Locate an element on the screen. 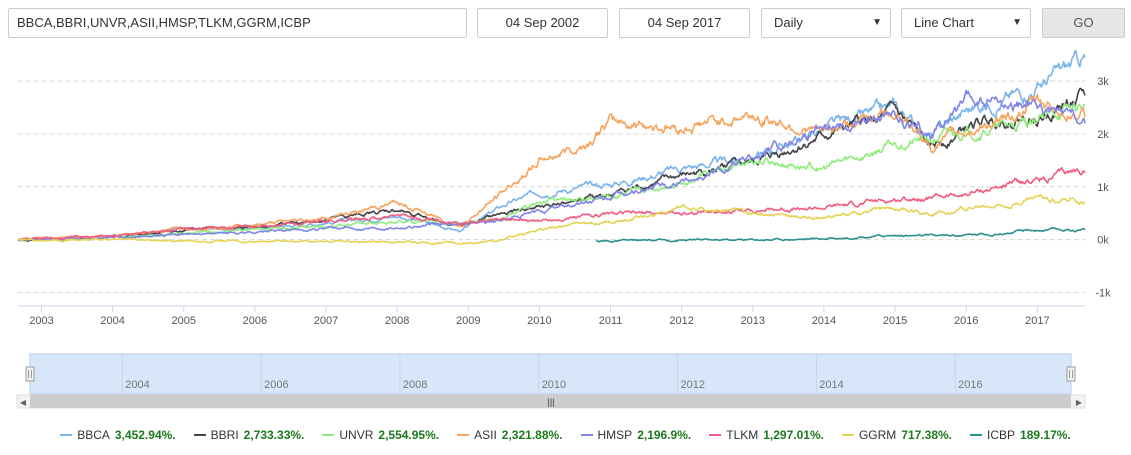  legend-item-asii: ASII 2,321.88%. is located at coordinates (510, 435).